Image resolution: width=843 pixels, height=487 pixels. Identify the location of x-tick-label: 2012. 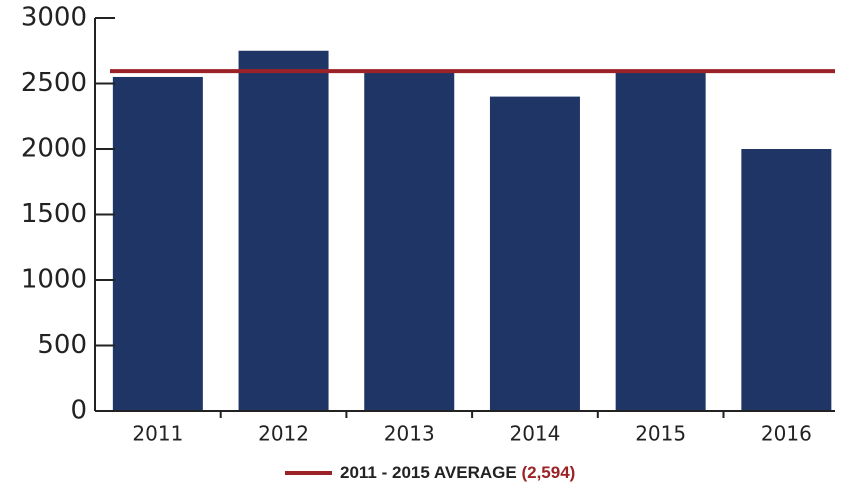
(283, 434).